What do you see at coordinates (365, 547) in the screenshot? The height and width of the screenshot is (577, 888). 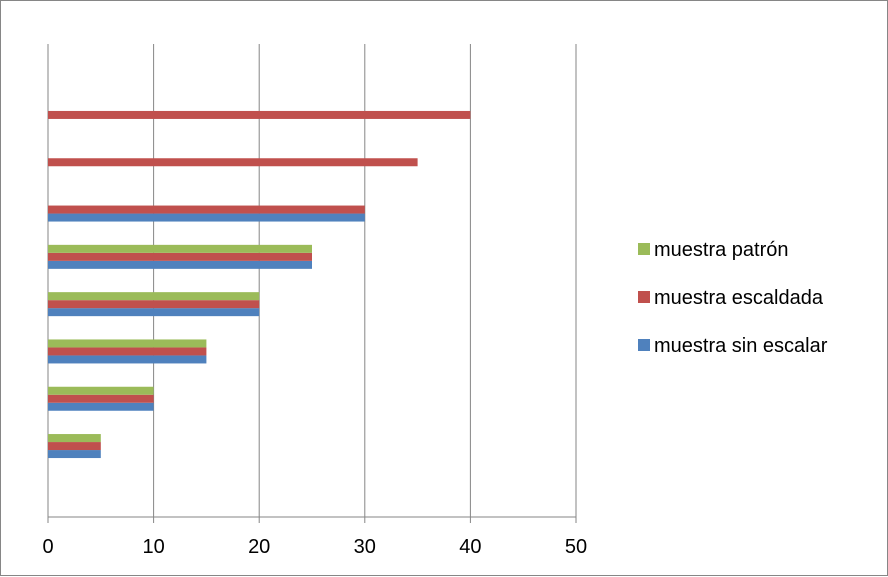 I see `x-tick-label: 30` at bounding box center [365, 547].